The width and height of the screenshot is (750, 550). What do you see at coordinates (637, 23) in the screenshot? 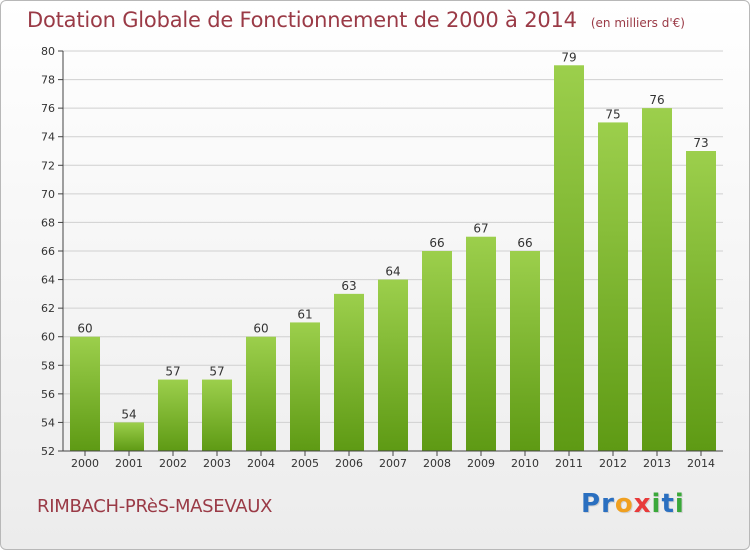
I see `chart-unit: (en milliers d'€)` at bounding box center [637, 23].